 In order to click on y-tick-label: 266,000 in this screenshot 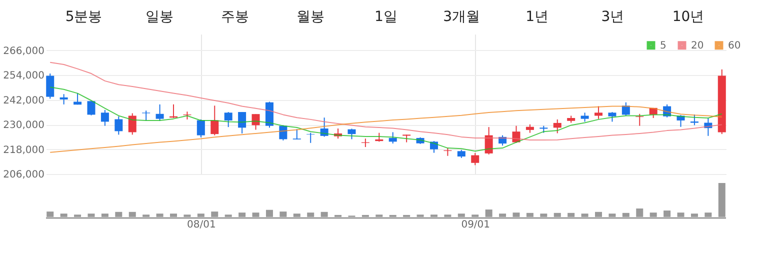, I will do `click(23, 51)`.